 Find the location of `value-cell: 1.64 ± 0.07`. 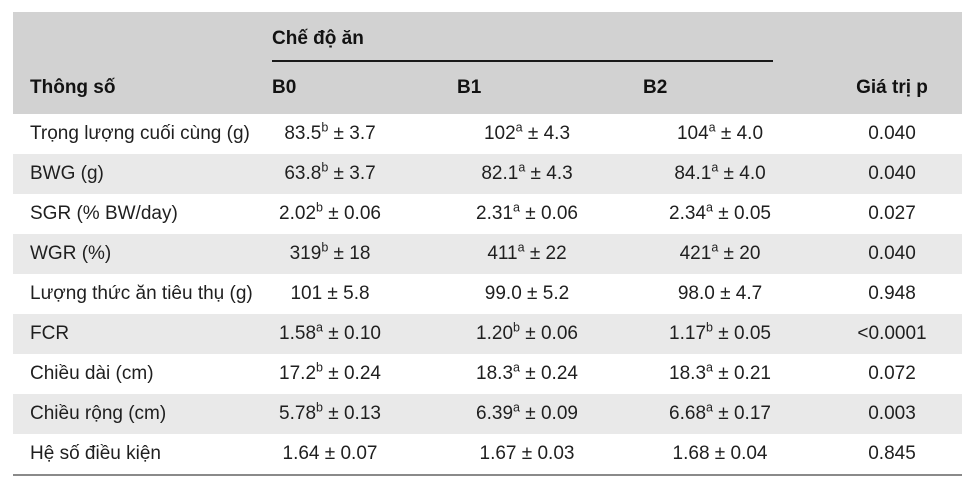

value-cell: 1.64 ± 0.07 is located at coordinates (364, 454).